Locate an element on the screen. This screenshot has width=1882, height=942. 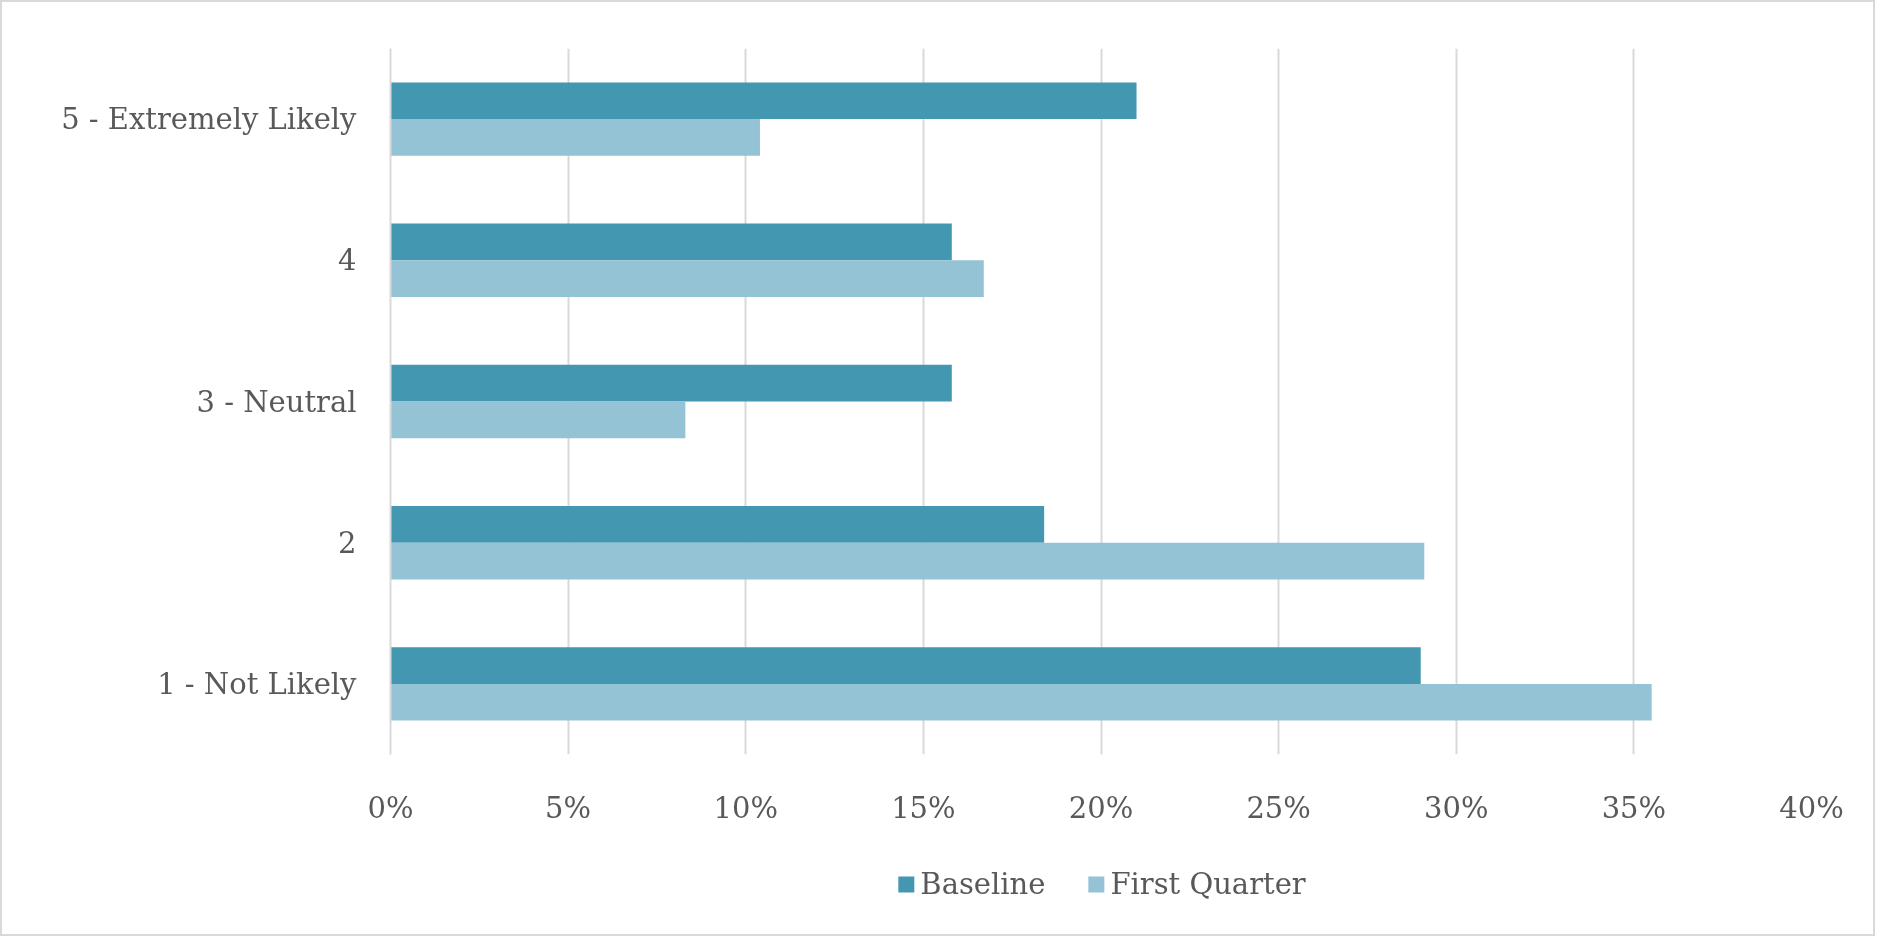
x-tick-label: 20% is located at coordinates (1101, 807).